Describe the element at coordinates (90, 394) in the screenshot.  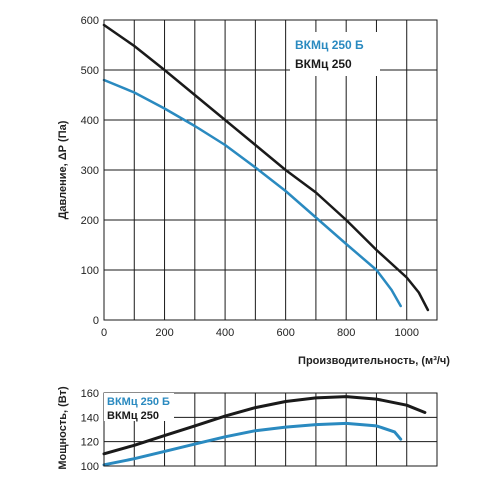
I see `power-y-tick-label: 160` at that location.